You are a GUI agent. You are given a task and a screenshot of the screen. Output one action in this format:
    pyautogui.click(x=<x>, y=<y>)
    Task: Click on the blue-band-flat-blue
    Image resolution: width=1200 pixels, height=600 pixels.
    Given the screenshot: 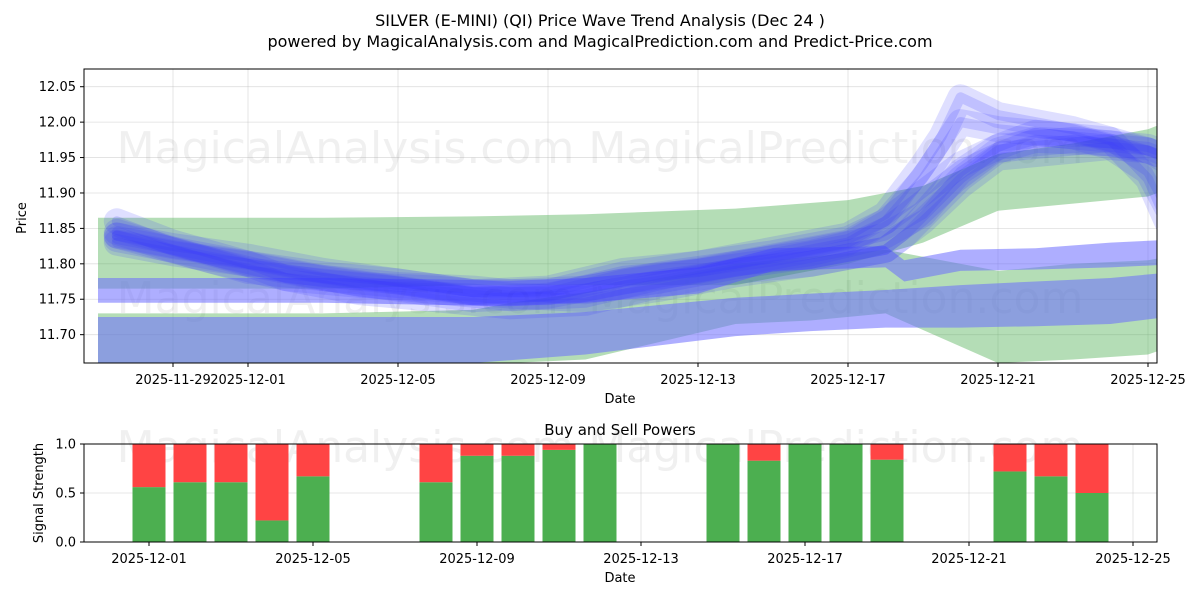 What is the action you would take?
    pyautogui.click(x=627, y=273)
    